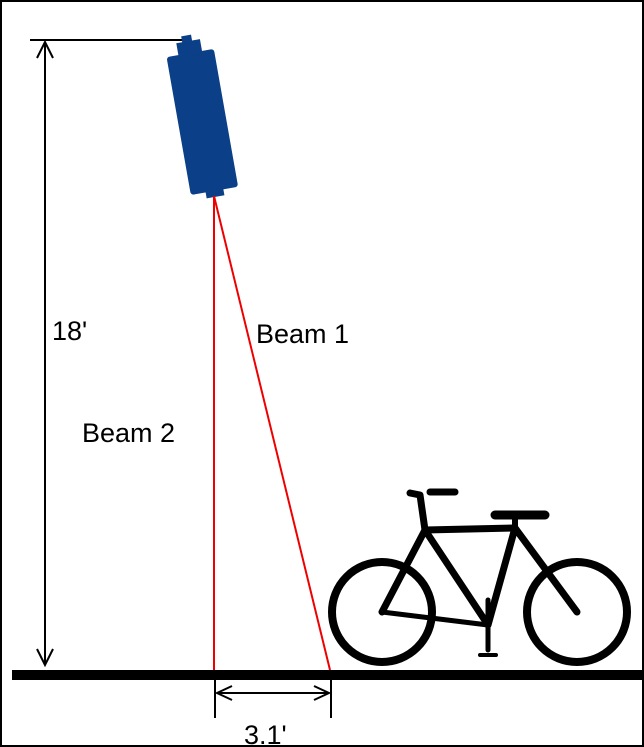  I want to click on beam-1-line, so click(272, 433).